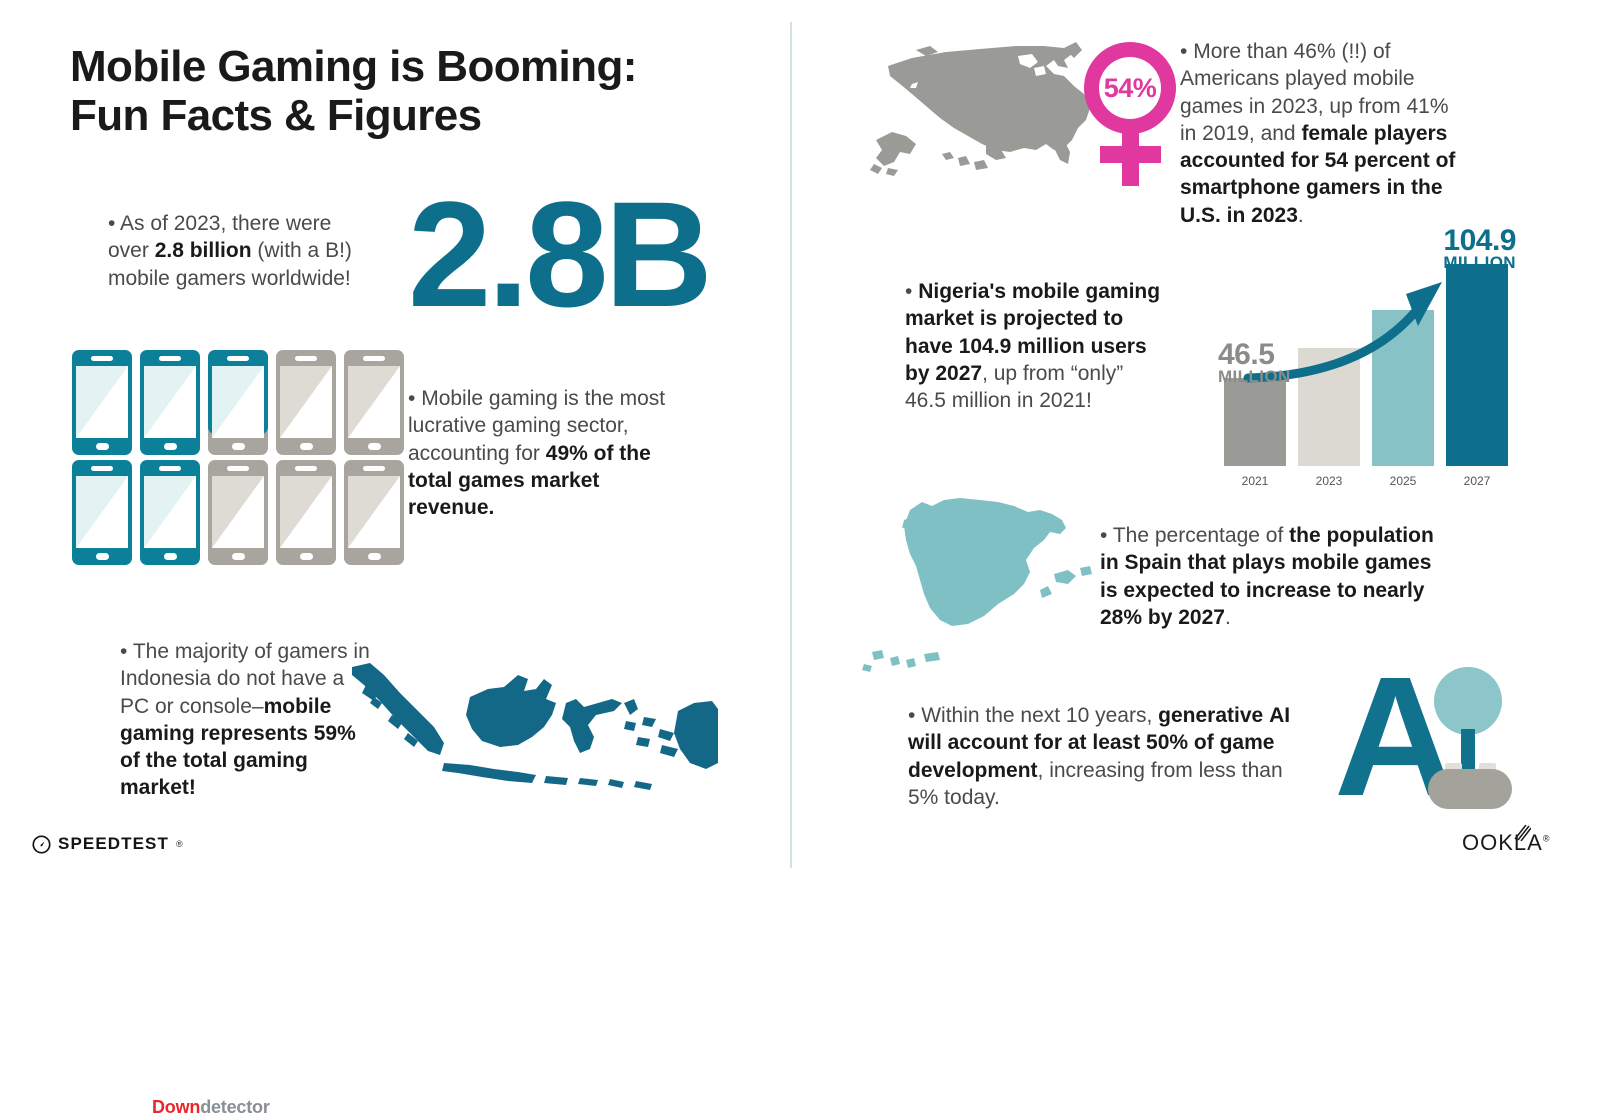 This screenshot has width=1600, height=1118. What do you see at coordinates (1095, 783) in the screenshot?
I see `fact-ai-post: , increasing from less than 5% today.` at bounding box center [1095, 783].